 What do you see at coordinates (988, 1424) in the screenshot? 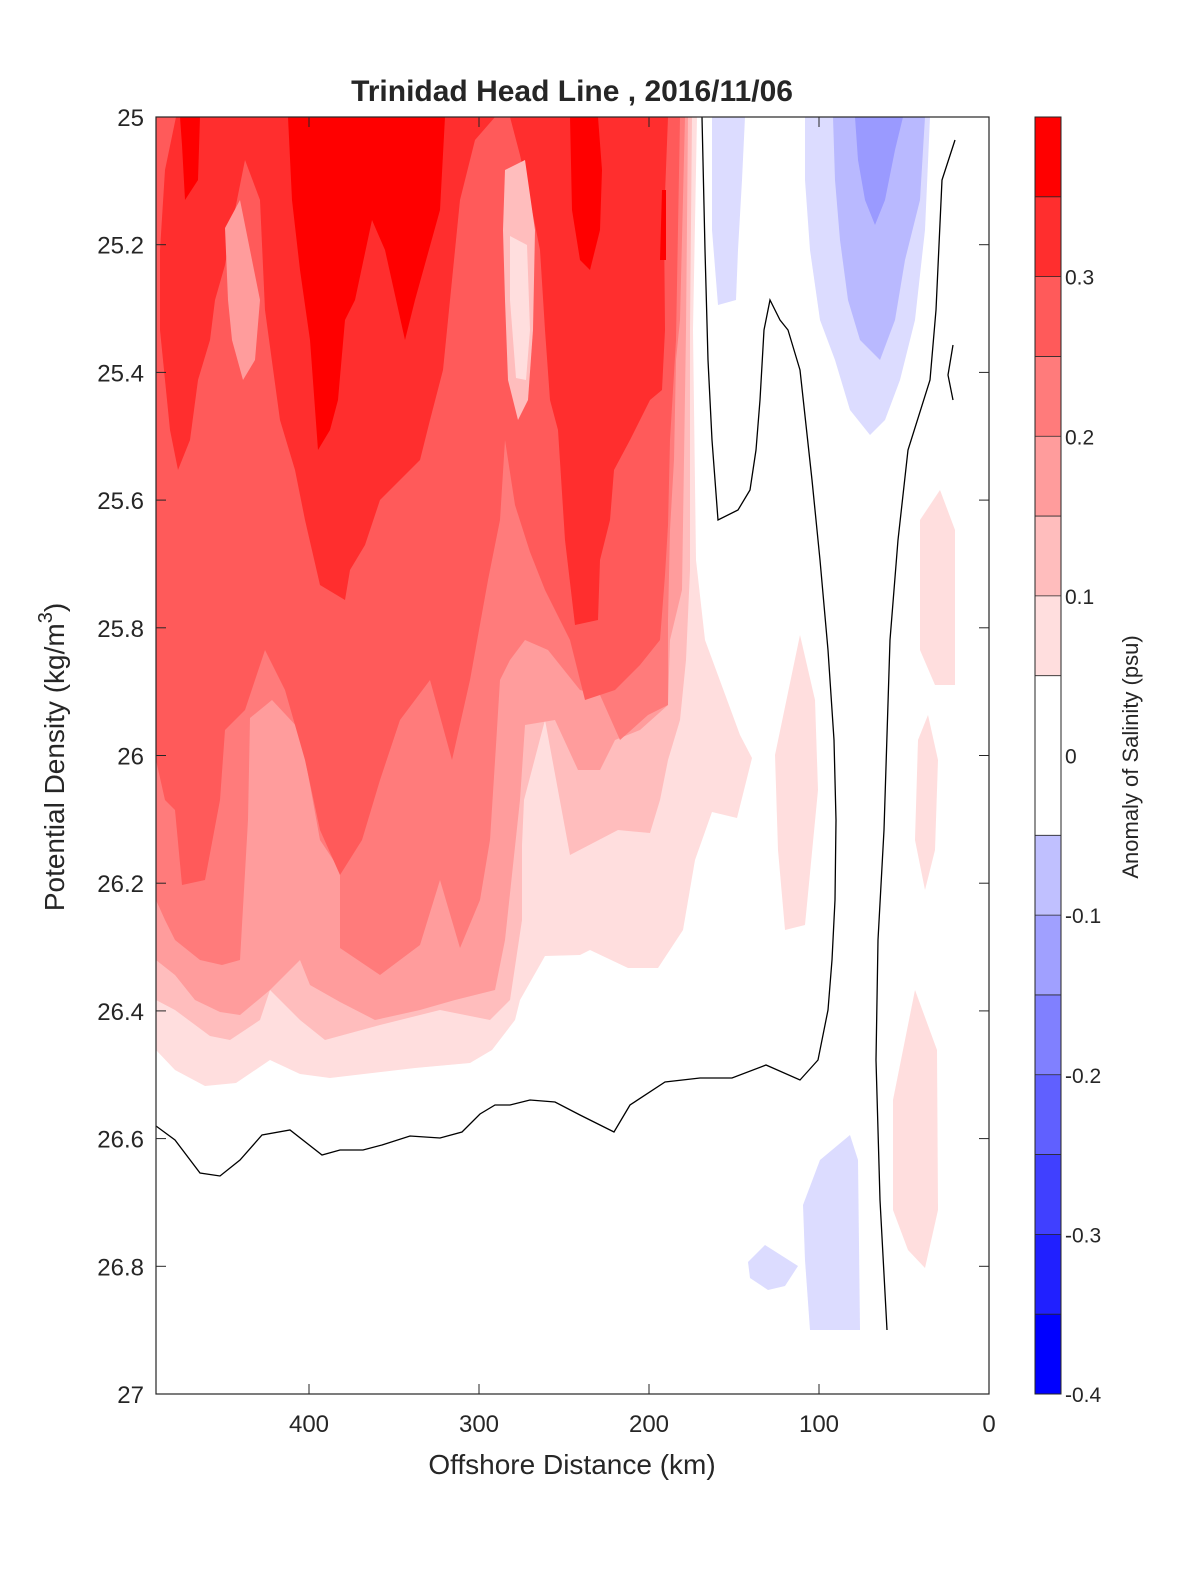
I see `x-tick-label: 0` at bounding box center [988, 1424].